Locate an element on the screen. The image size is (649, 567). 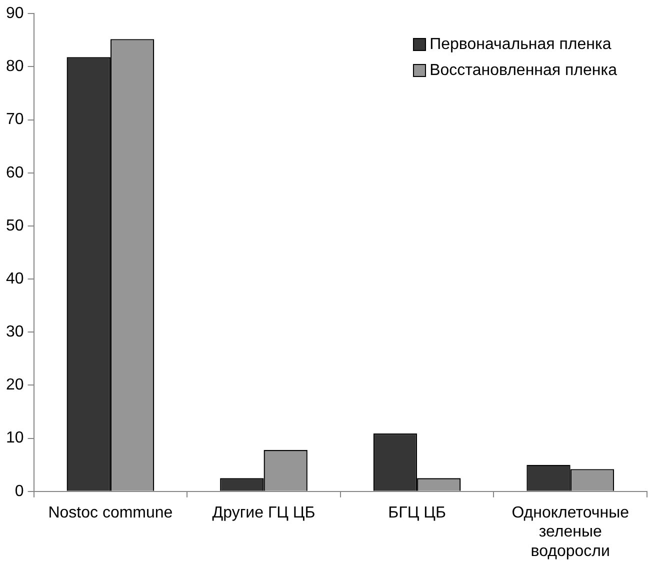
x-tick-label: Другие ГЦ ЦБ is located at coordinates (264, 513).